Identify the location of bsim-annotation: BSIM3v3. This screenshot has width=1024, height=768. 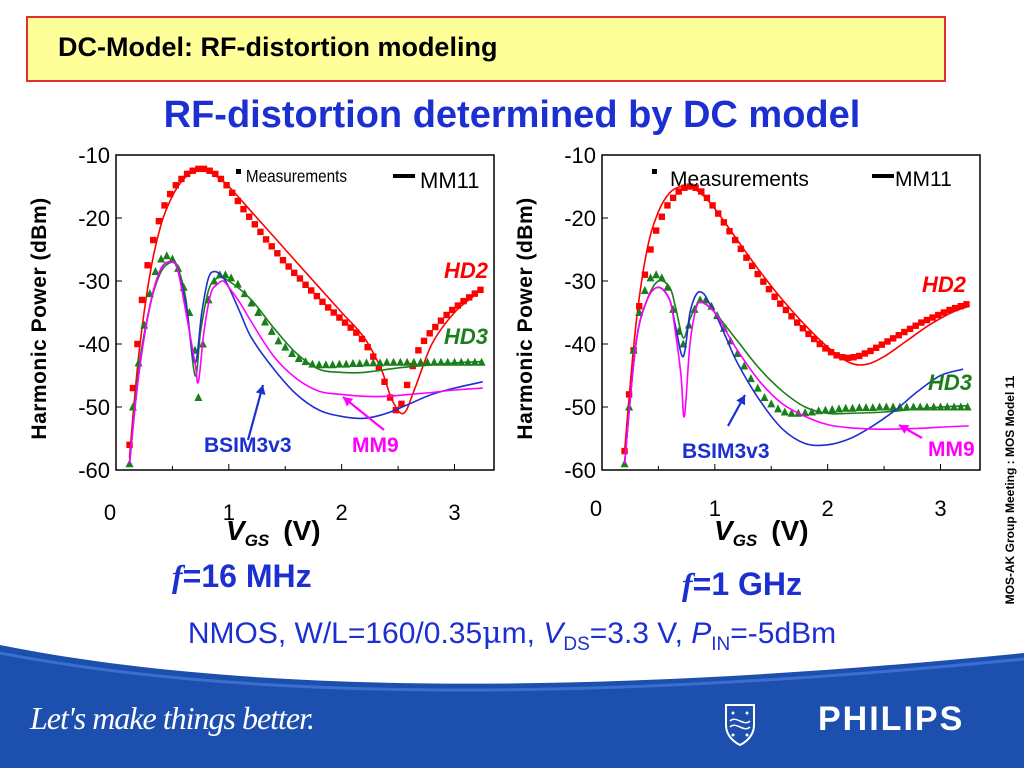
(726, 451).